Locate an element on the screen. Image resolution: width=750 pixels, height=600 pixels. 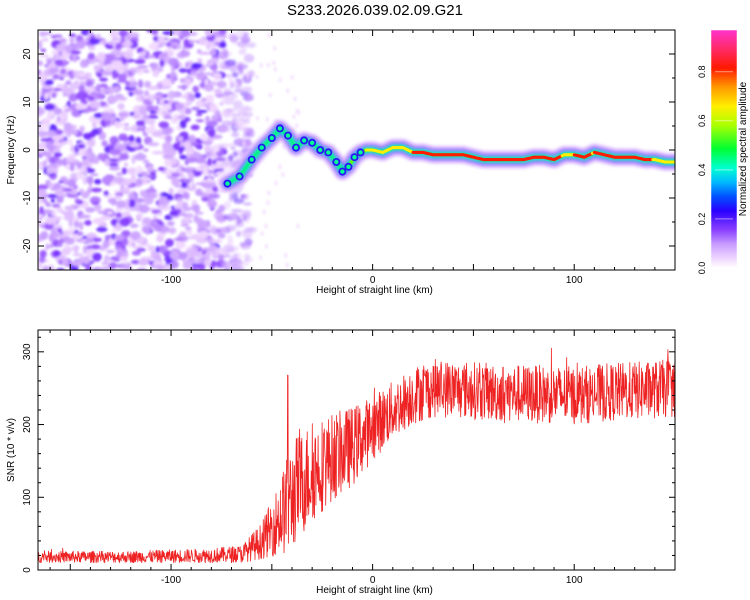
signal-ridge is located at coordinates (447, 156).